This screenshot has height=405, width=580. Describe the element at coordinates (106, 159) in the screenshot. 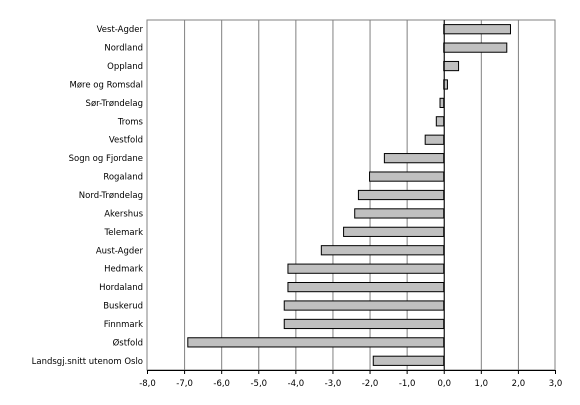

I see `category-label: Sogn og Fjordane` at that location.